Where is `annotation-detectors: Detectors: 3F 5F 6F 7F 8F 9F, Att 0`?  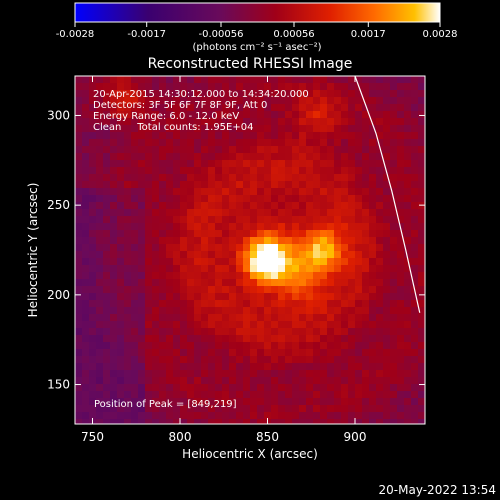 annotation-detectors: Detectors: 3F 5F 6F 7F 8F 9F, Att 0 is located at coordinates (180, 105).